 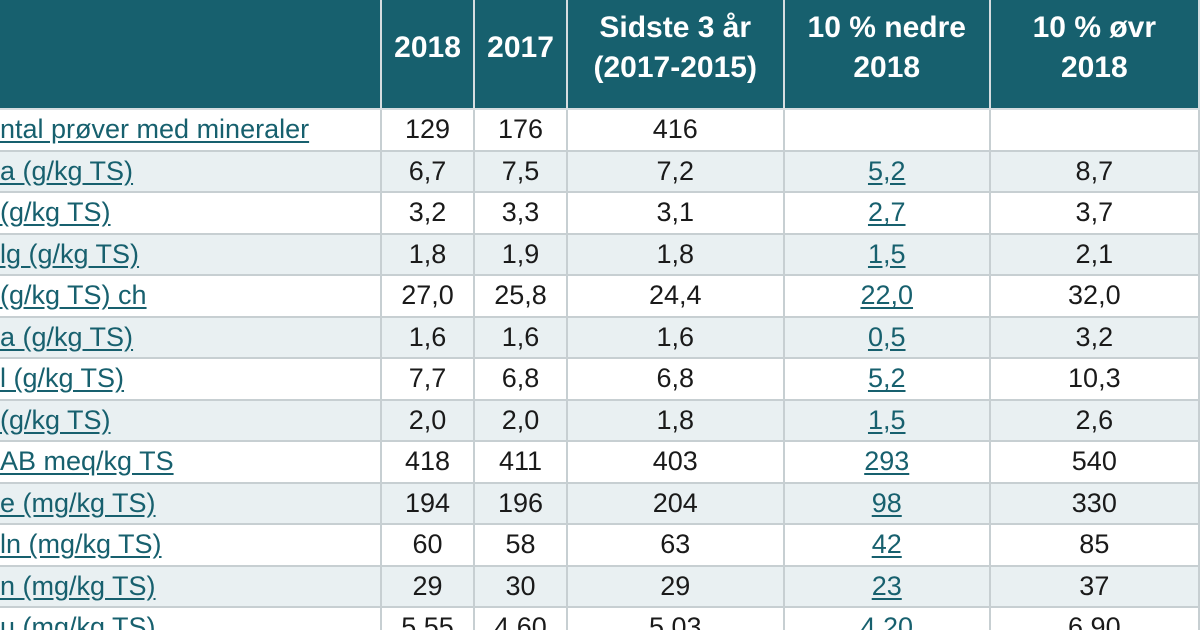 I want to click on cell-lower-link: 42, so click(x=886, y=544).